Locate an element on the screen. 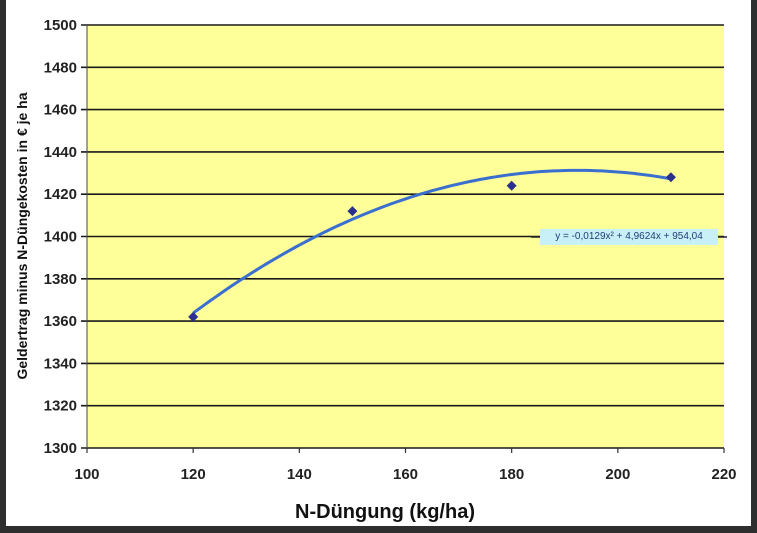  x-tick-label: 120 is located at coordinates (193, 474).